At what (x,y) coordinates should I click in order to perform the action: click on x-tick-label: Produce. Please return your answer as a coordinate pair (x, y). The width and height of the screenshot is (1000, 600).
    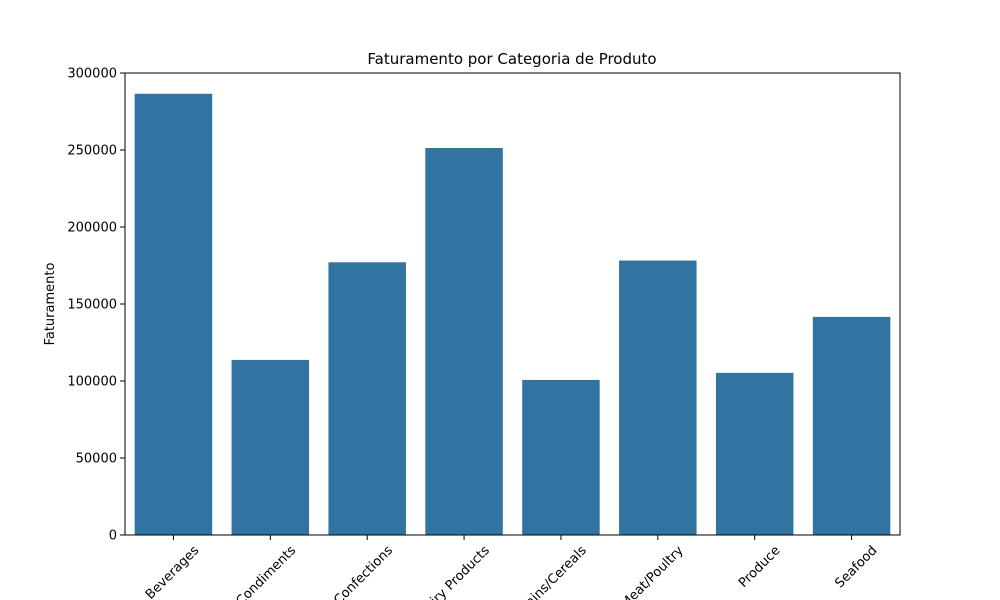
    Looking at the image, I should click on (760, 567).